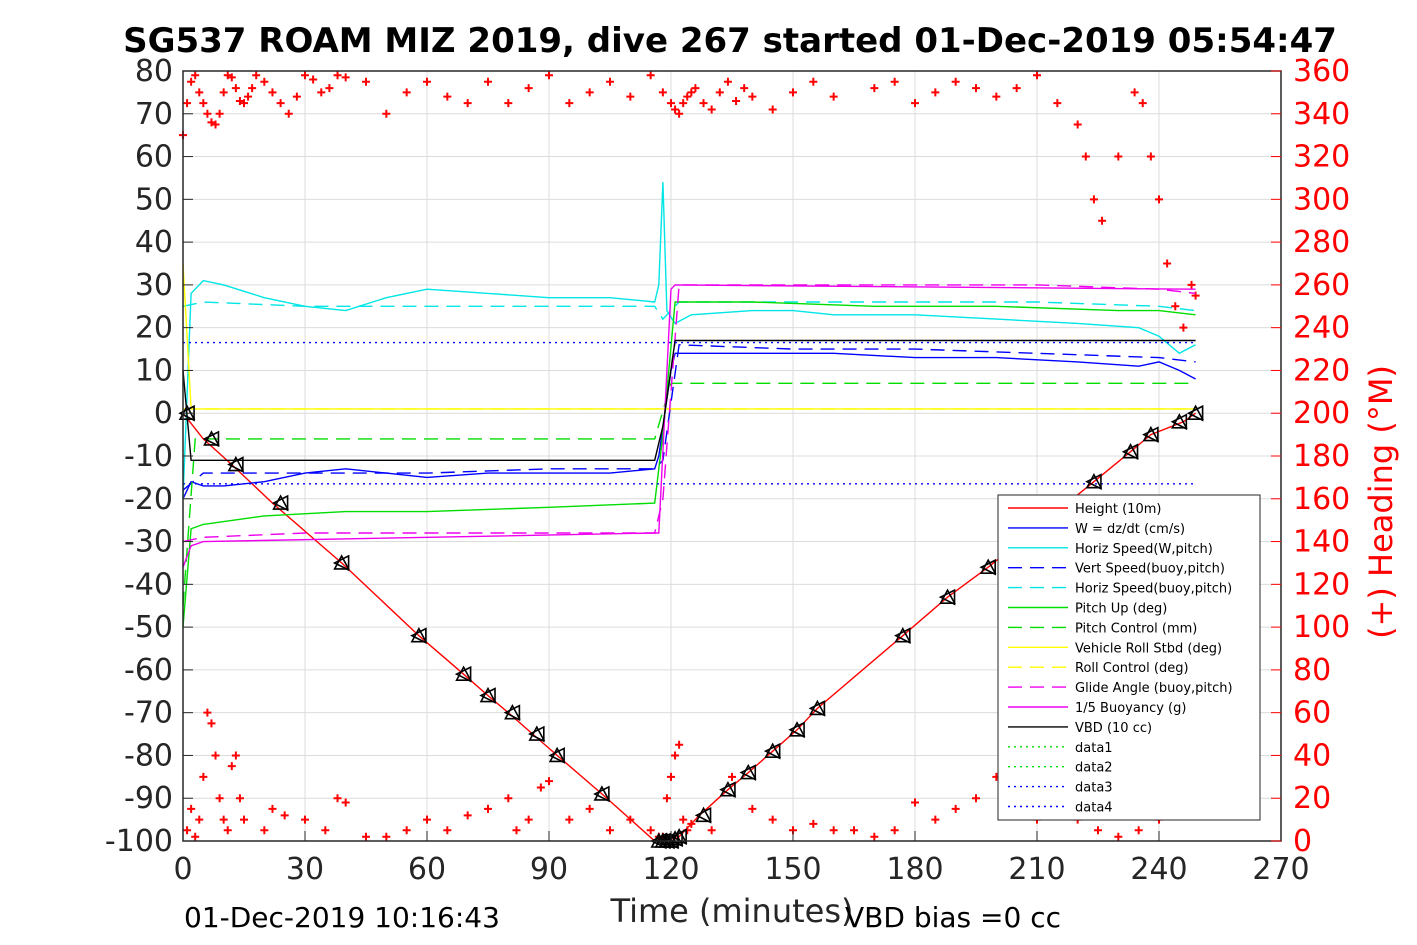  Describe the element at coordinates (148, 456) in the screenshot. I see `y-tick-label: -10` at that location.